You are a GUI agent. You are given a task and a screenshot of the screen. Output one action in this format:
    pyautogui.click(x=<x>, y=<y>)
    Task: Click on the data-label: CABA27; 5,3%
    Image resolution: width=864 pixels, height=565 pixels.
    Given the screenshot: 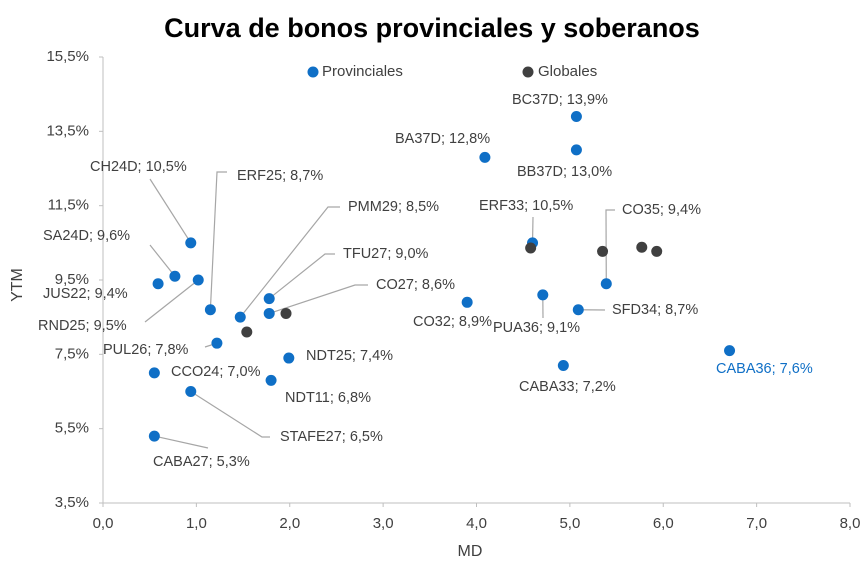 What is the action you would take?
    pyautogui.click(x=201, y=462)
    